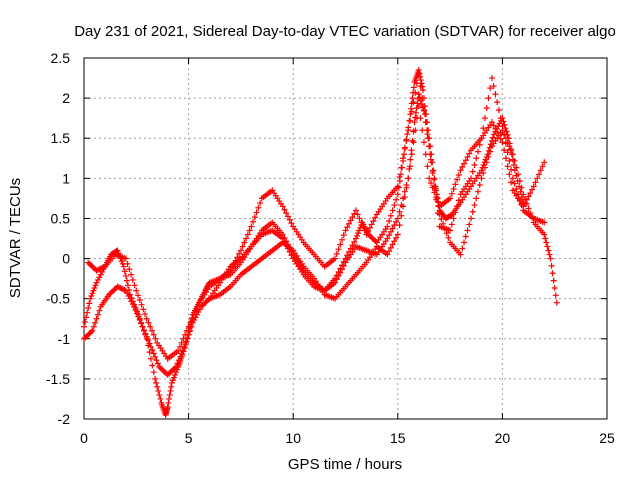  What do you see at coordinates (607, 438) in the screenshot?
I see `x-tick-label: 25` at bounding box center [607, 438].